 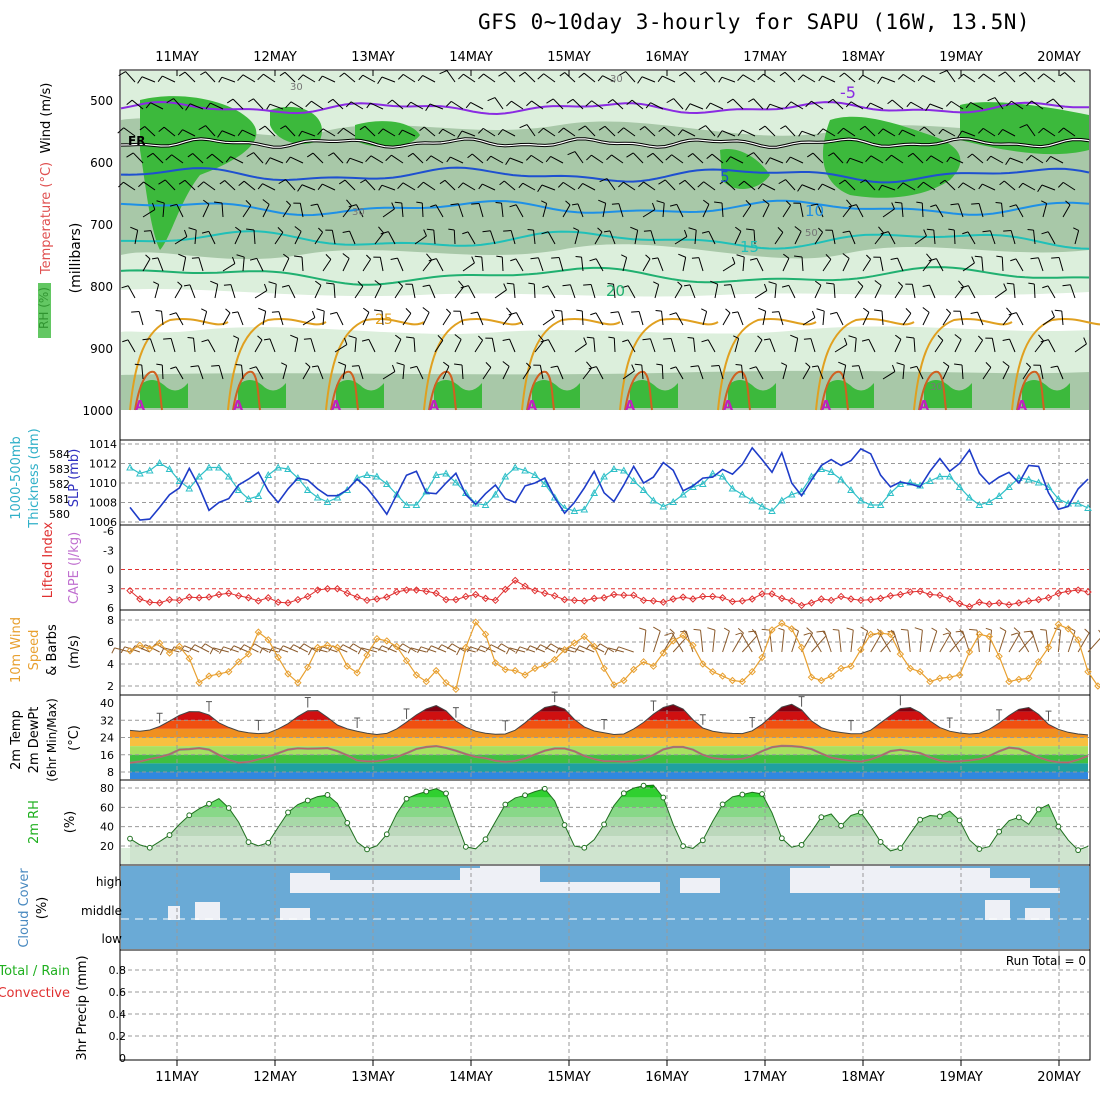 I want to click on date-label-top: 13MAY, so click(x=373, y=57).